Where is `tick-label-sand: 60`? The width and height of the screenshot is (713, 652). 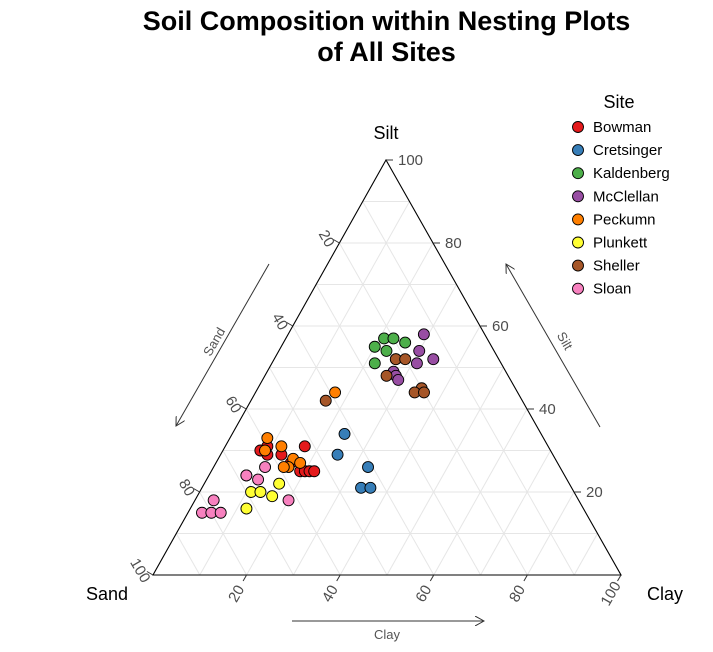
tick-label-sand: 60 is located at coordinates (233, 404).